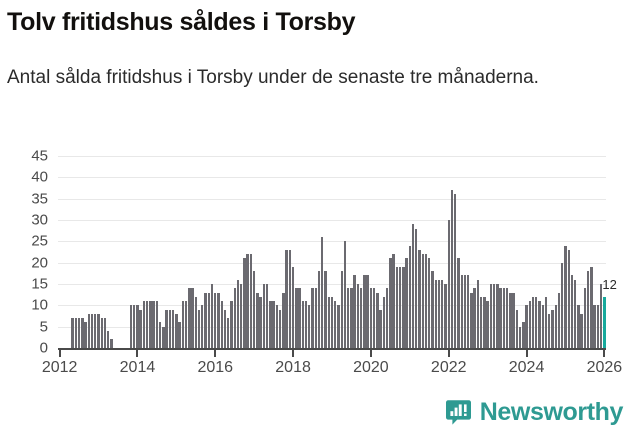 The width and height of the screenshot is (631, 439). I want to click on bar-highlighted, so click(604, 322).